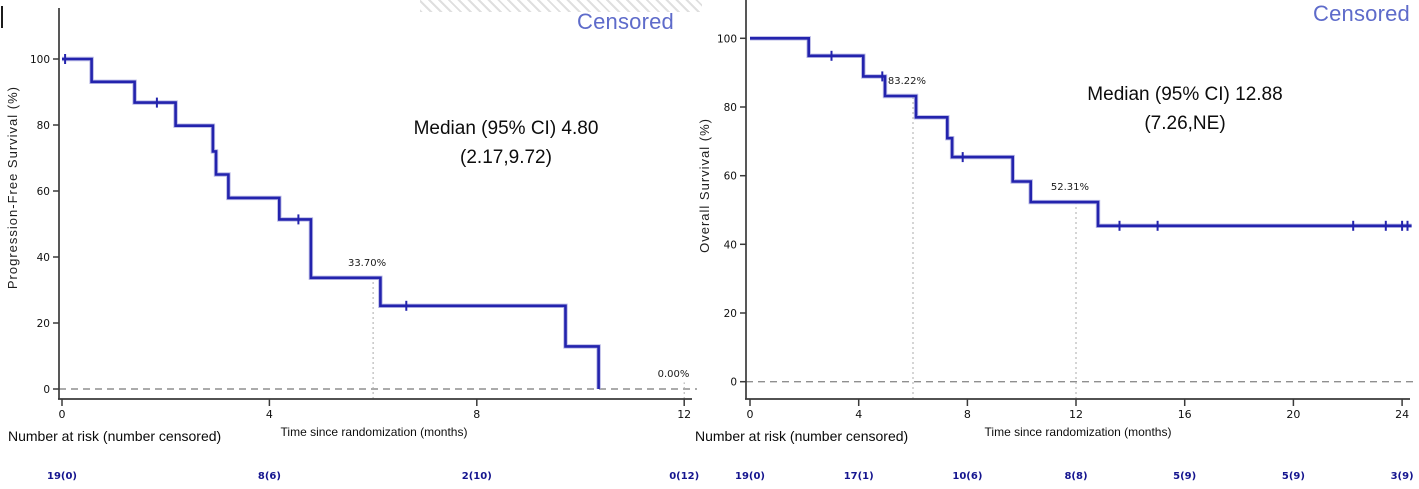  What do you see at coordinates (1075, 476) in the screenshot?
I see `risk-count: 8(8)` at bounding box center [1075, 476].